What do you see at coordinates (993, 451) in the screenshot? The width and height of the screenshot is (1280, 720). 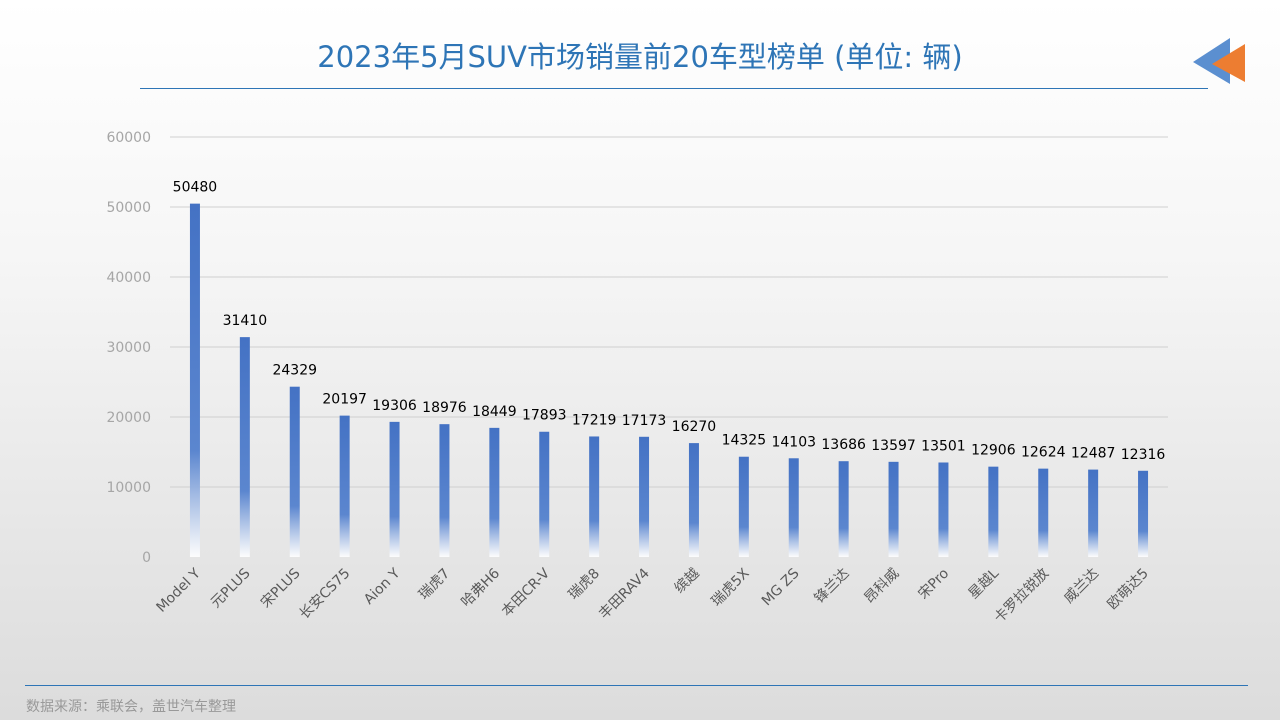 I see `data-label: 12906` at bounding box center [993, 451].